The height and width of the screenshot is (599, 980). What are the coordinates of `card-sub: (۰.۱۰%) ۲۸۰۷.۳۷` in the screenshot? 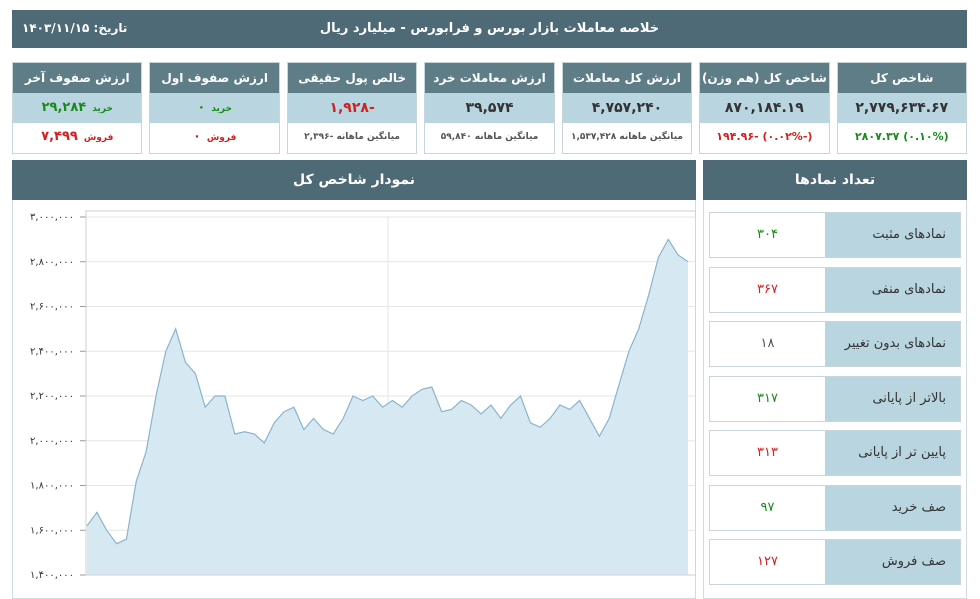 It's located at (901, 136).